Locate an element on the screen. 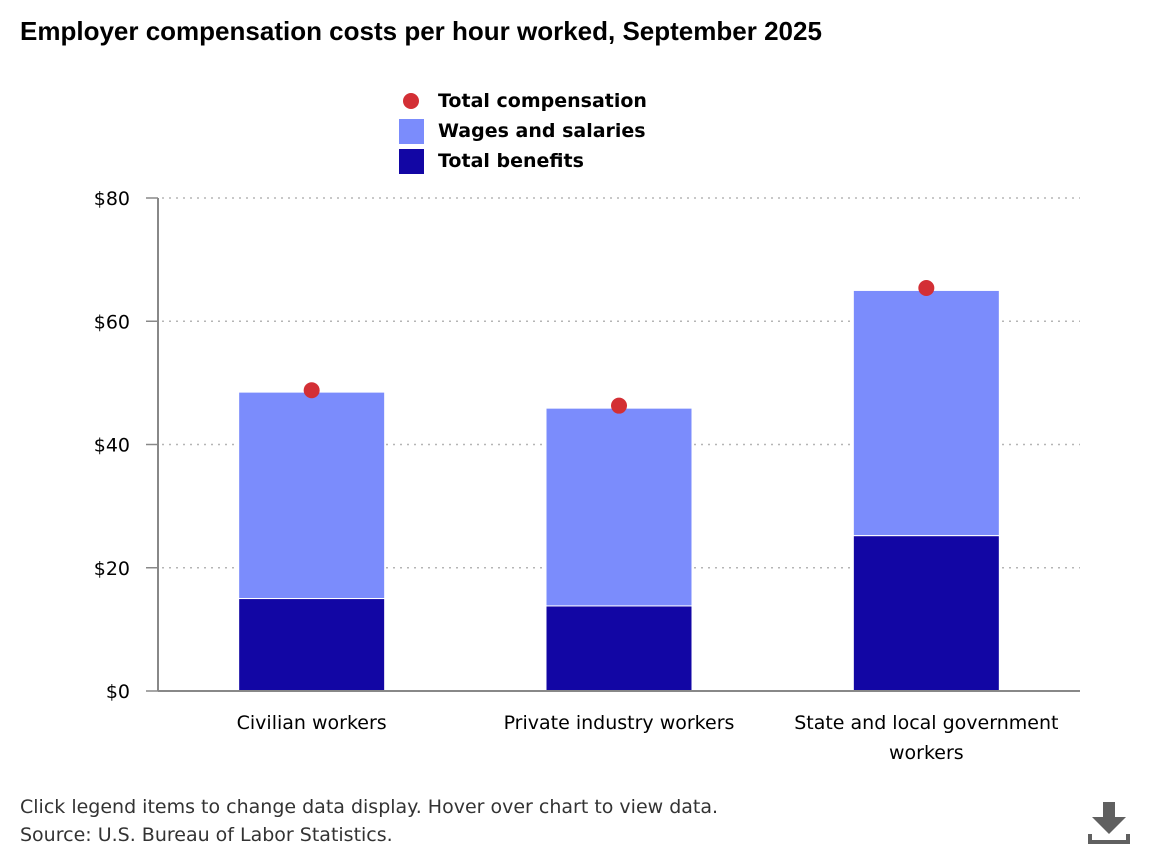 Image resolution: width=1160 pixels, height=860 pixels. y-tick-label: $60 is located at coordinates (112, 322).